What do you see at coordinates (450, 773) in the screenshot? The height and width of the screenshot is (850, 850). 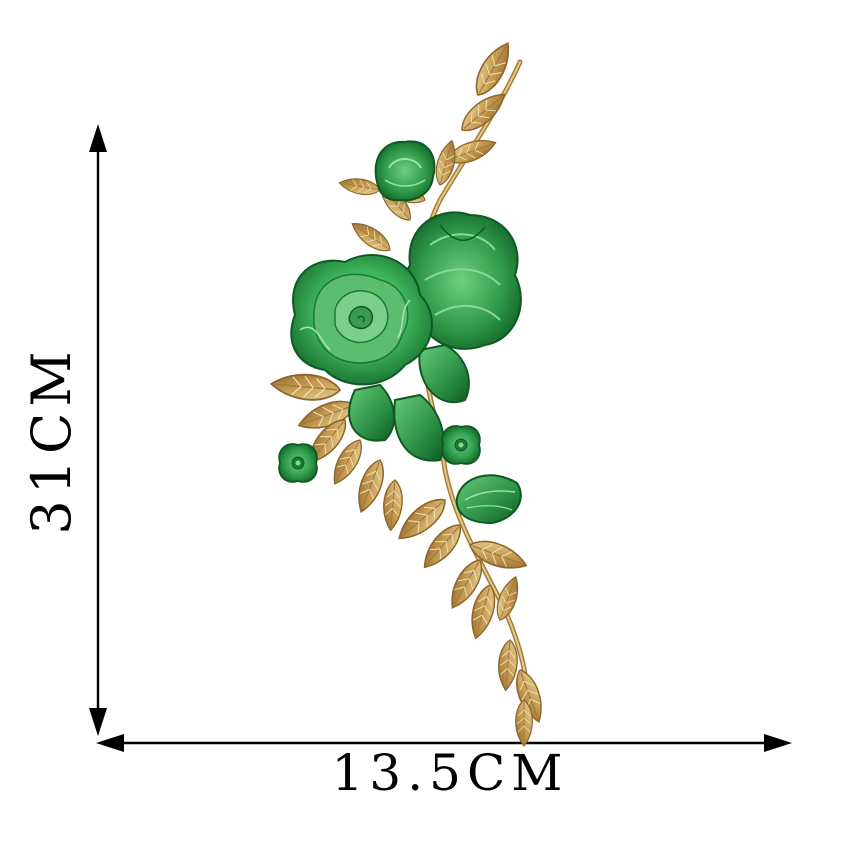 I see `width-dimension-label: 13.5CM` at bounding box center [450, 773].